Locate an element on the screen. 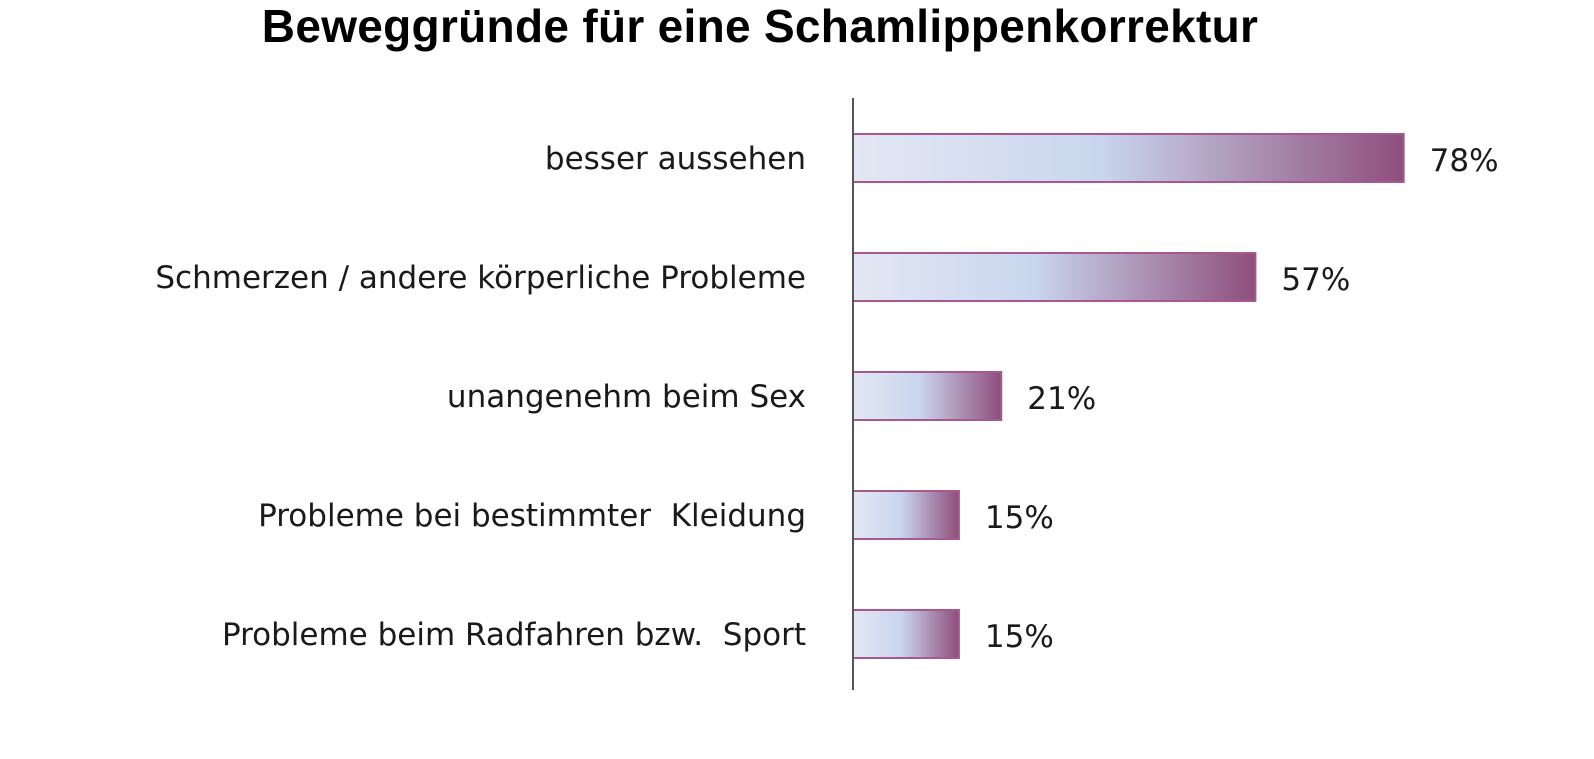 The width and height of the screenshot is (1594, 759). category-label-3: Probleme bei bestimmter Kleidung is located at coordinates (532, 516).